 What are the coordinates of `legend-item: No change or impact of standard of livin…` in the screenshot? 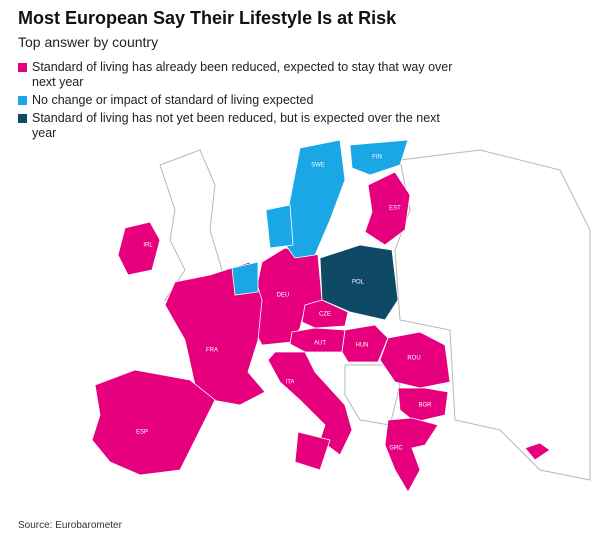 It's located at (238, 100).